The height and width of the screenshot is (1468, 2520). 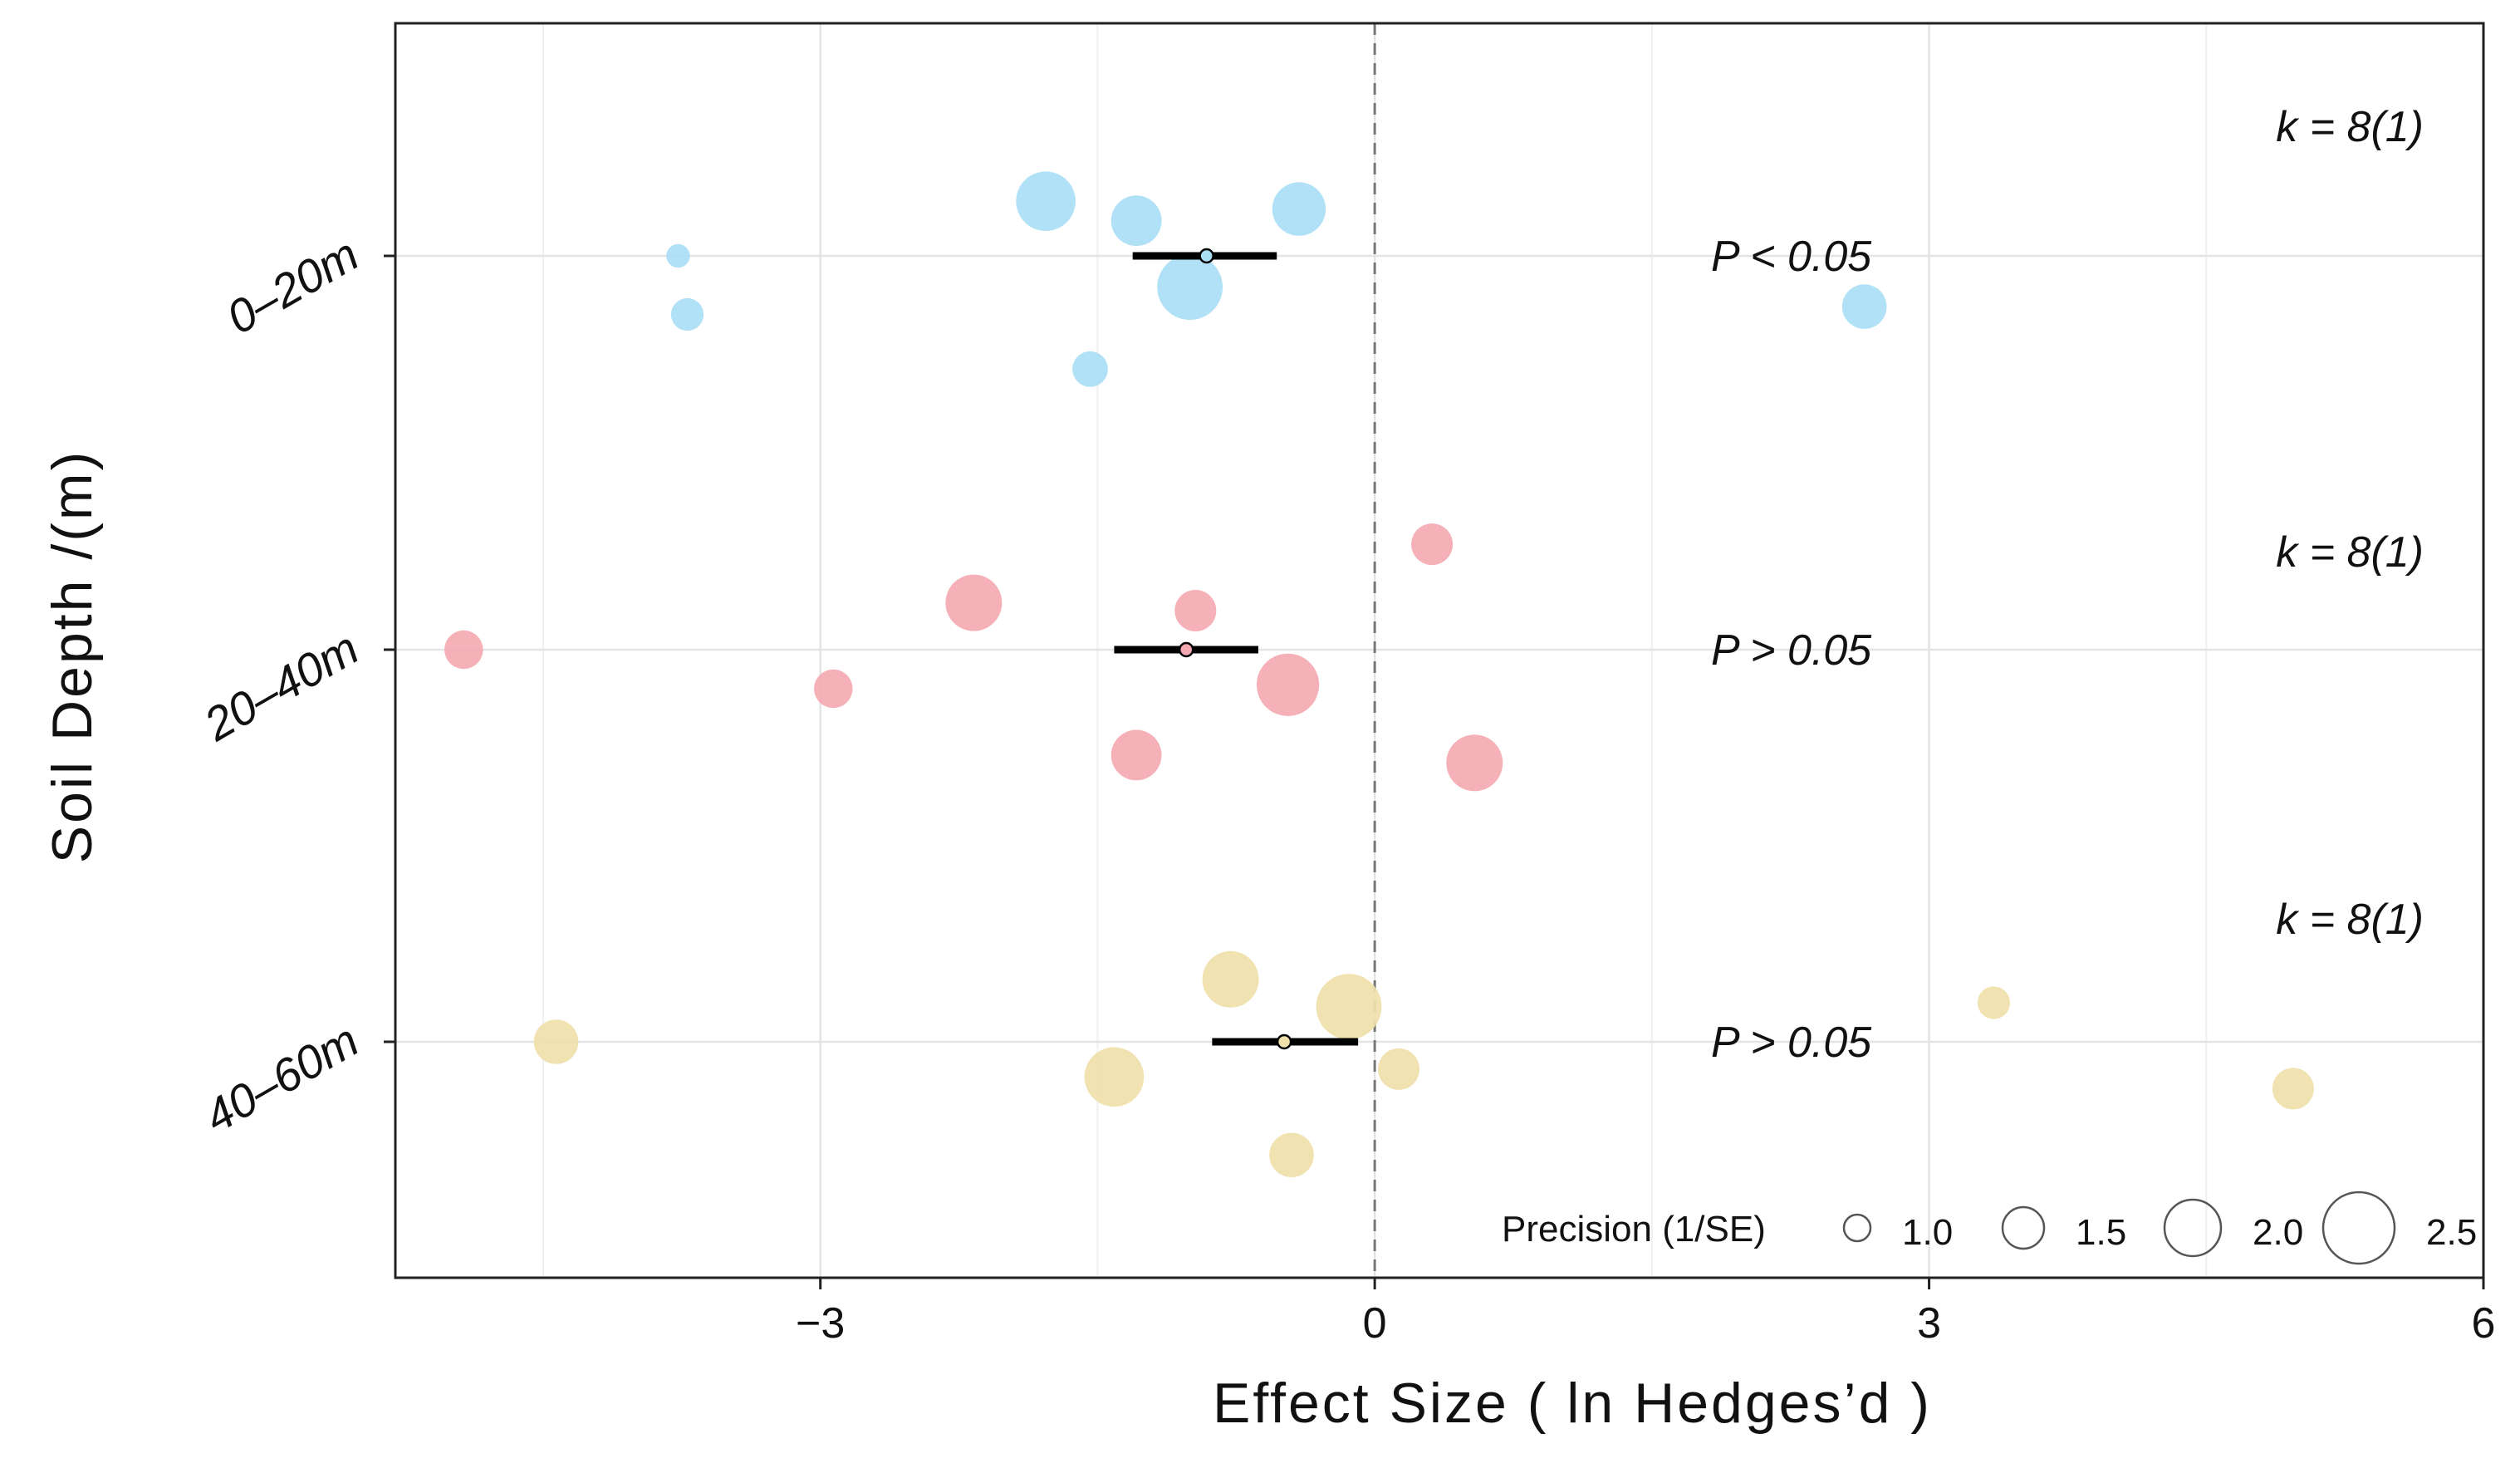 I want to click on x-tick-label: −3, so click(x=820, y=1323).